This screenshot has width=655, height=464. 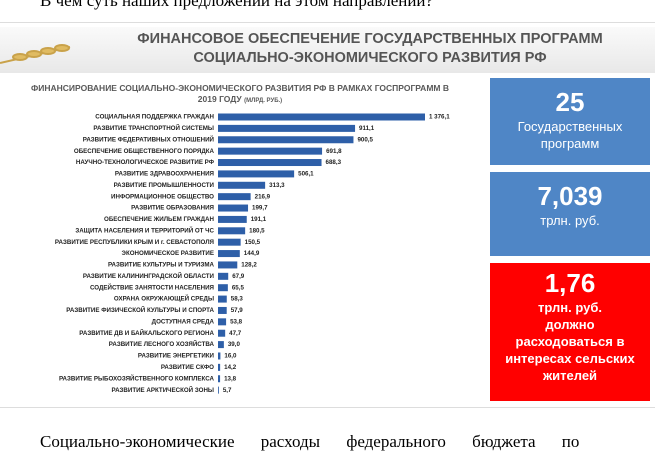 What do you see at coordinates (164, 299) in the screenshot?
I see `category-label: ОХРАНА ОКРУЖАЮЩЕЙ СРЕДЫ` at bounding box center [164, 299].